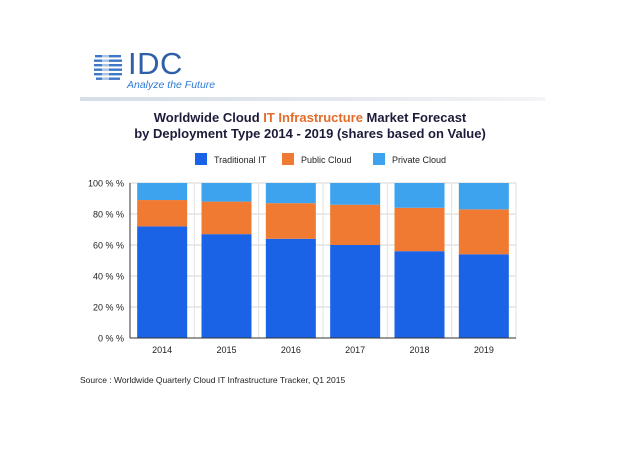 The width and height of the screenshot is (620, 455). What do you see at coordinates (419, 160) in the screenshot?
I see `legend-label: Private Cloud` at bounding box center [419, 160].